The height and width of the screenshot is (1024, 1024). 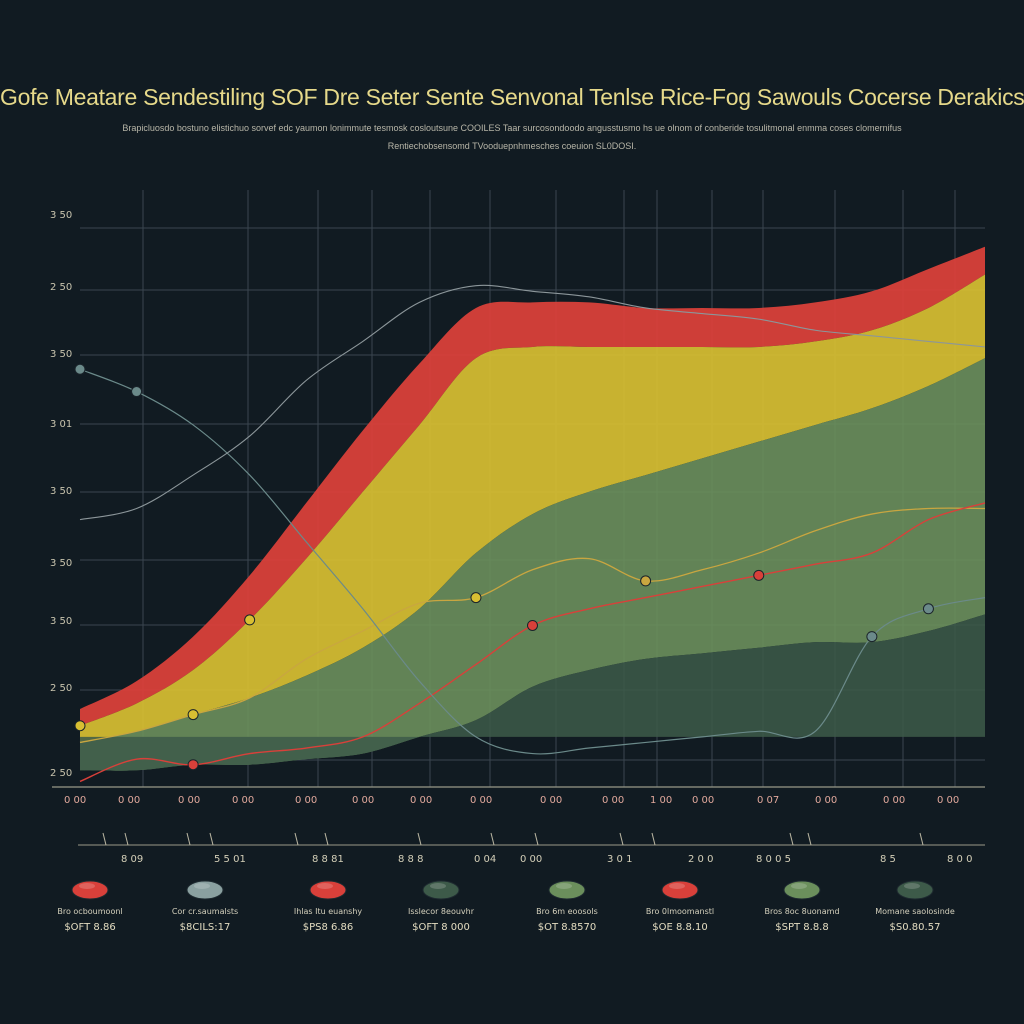 I want to click on secondary-x-tick-label: 8 09, so click(x=132, y=859).